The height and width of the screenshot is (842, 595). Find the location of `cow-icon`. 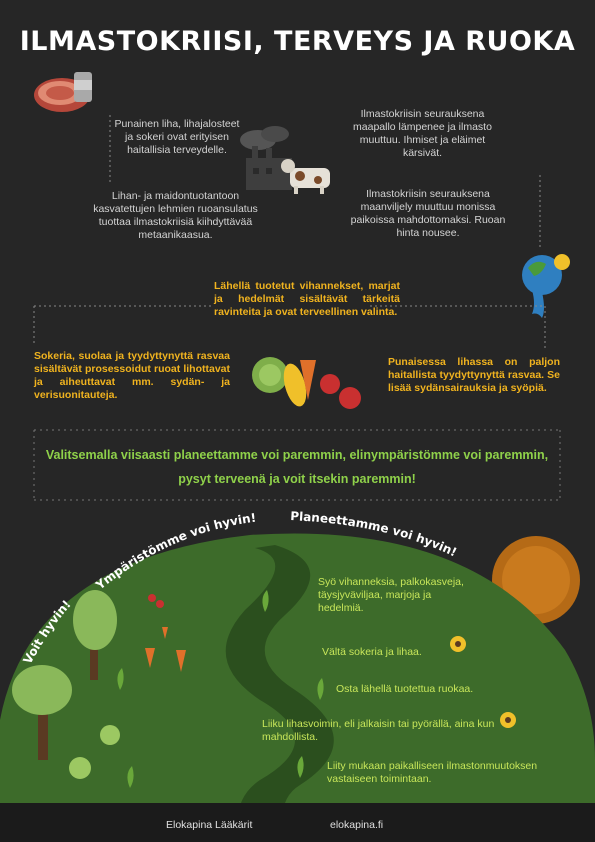

cow-icon is located at coordinates (305, 176).